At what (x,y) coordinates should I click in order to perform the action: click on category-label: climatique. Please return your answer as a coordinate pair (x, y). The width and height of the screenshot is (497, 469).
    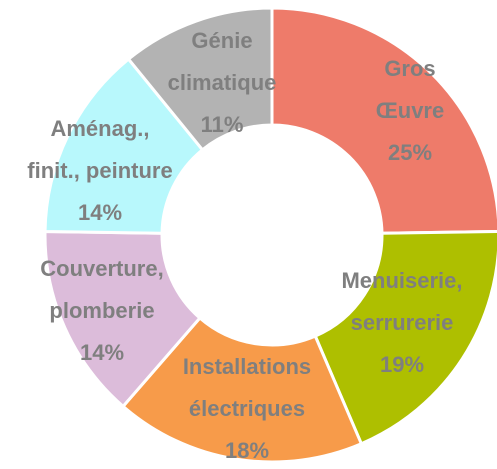
    Looking at the image, I should click on (222, 82).